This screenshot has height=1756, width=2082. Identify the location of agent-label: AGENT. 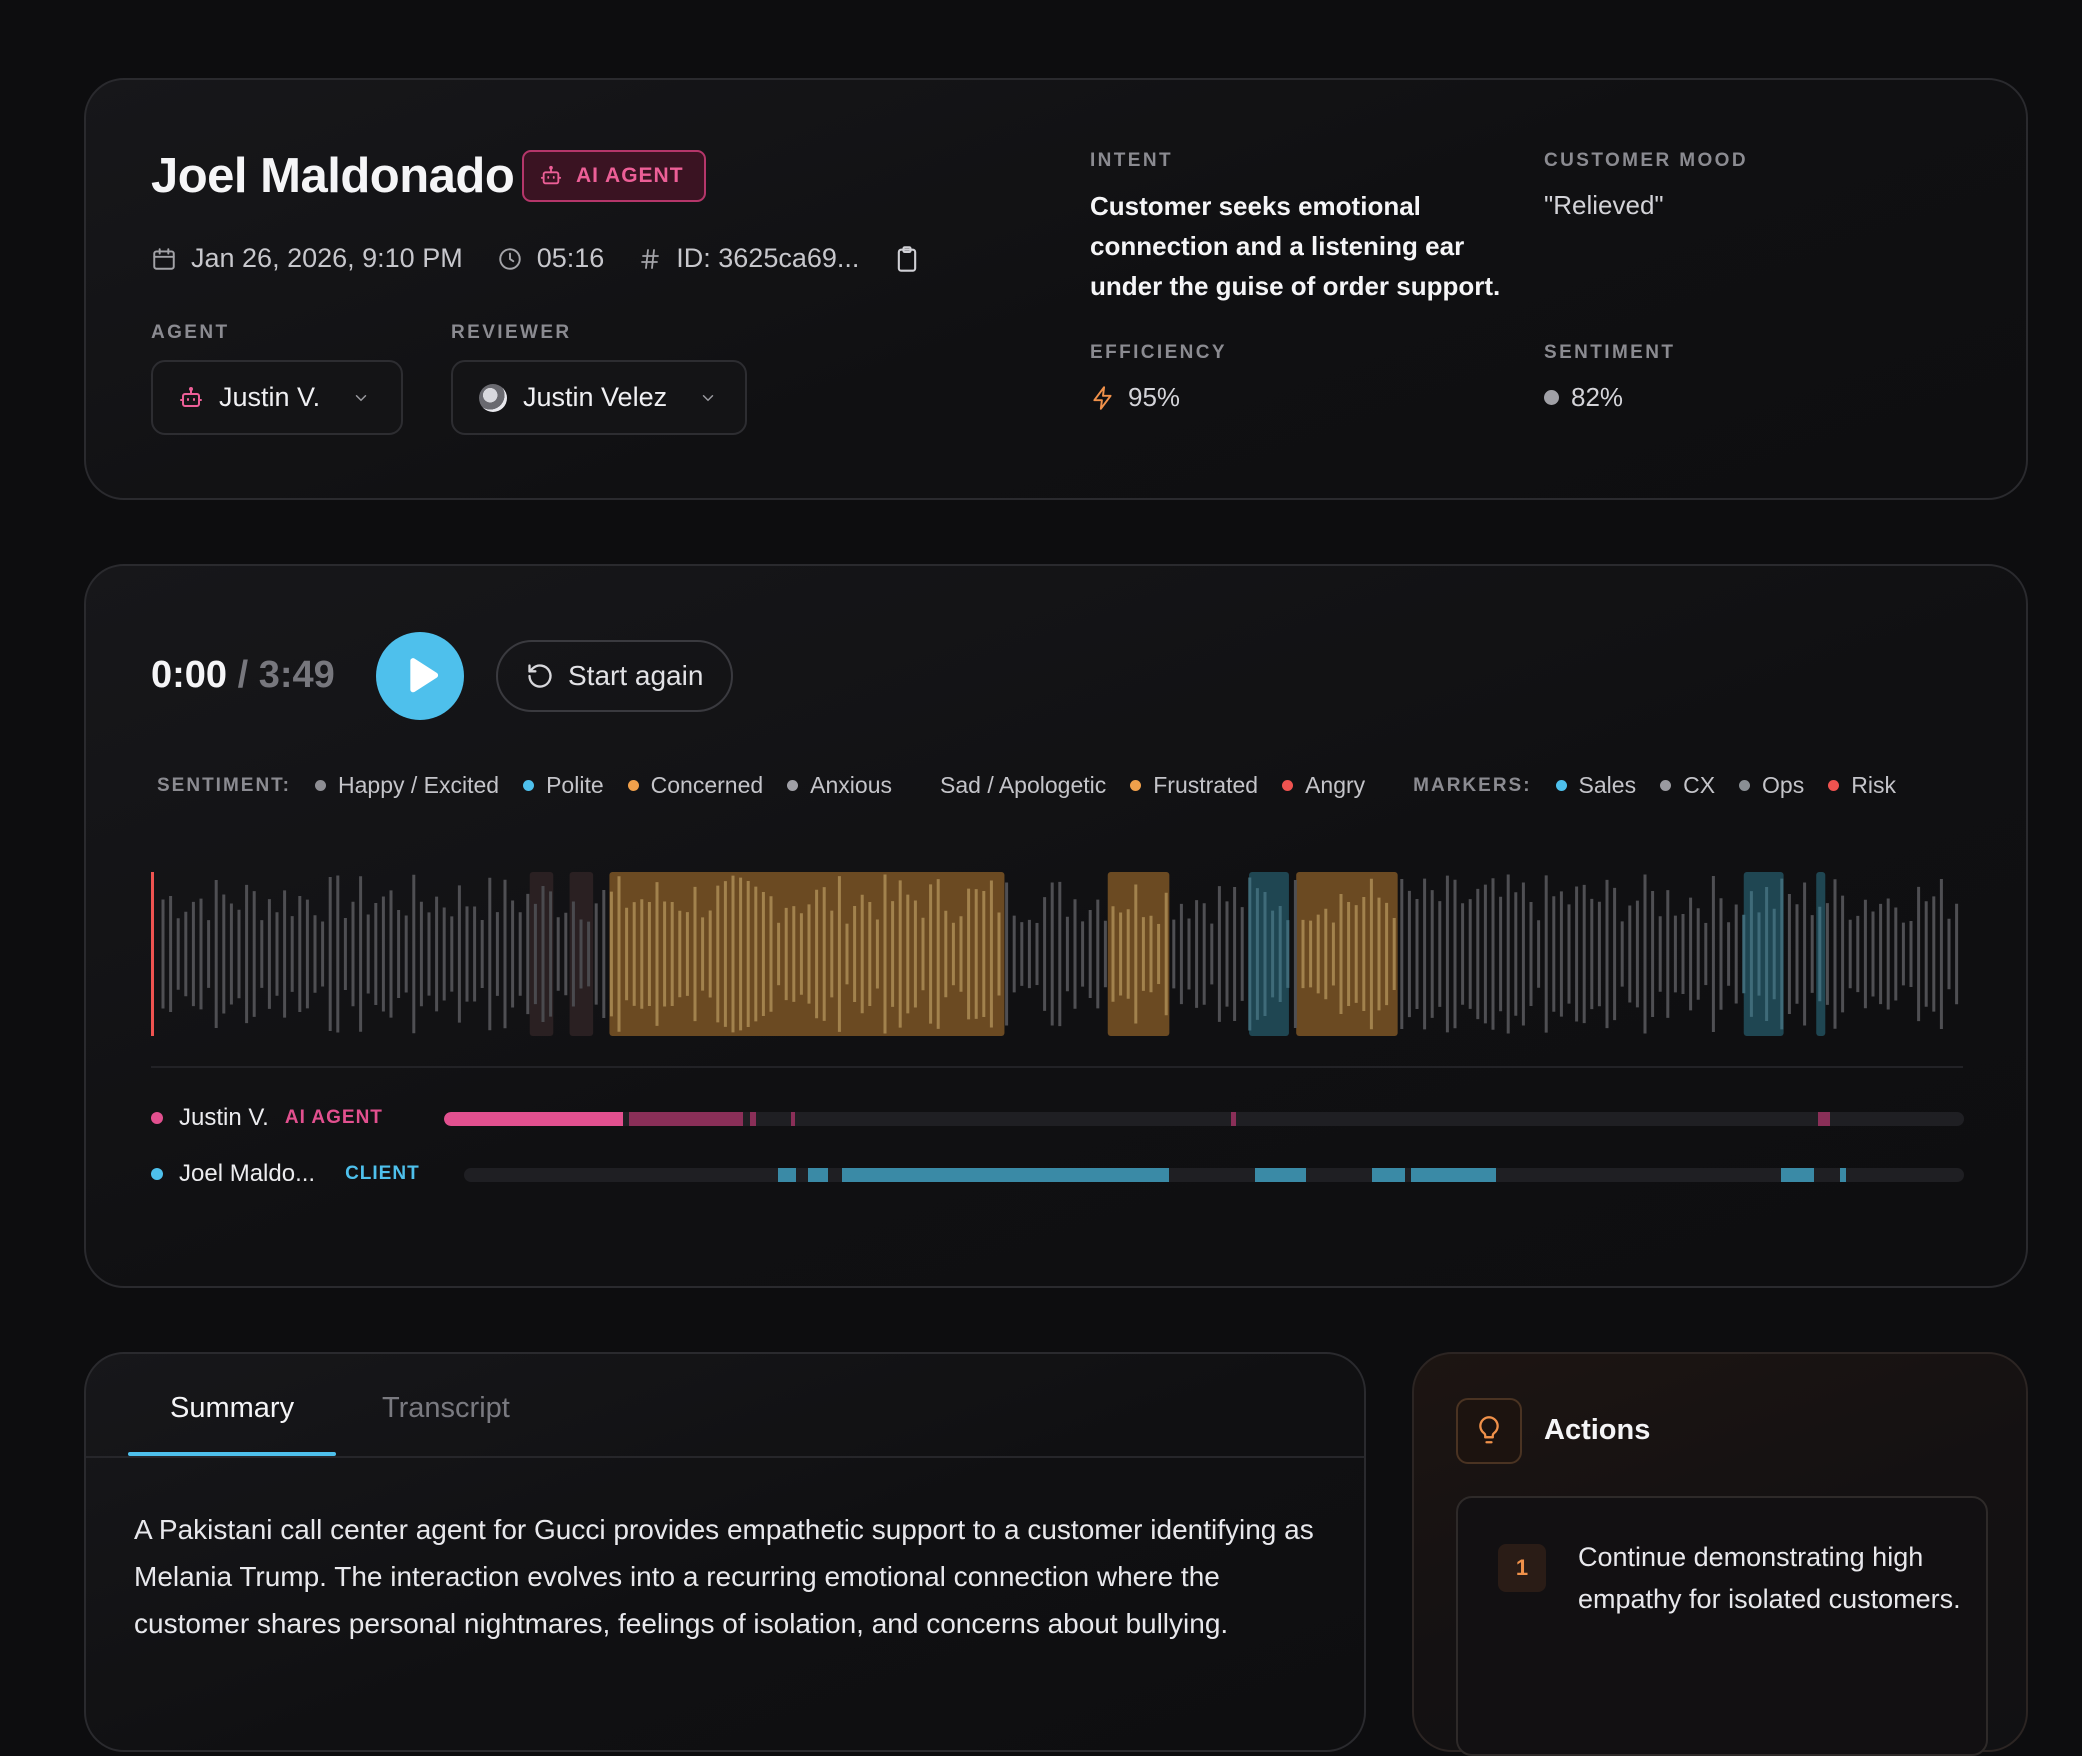
(190, 332).